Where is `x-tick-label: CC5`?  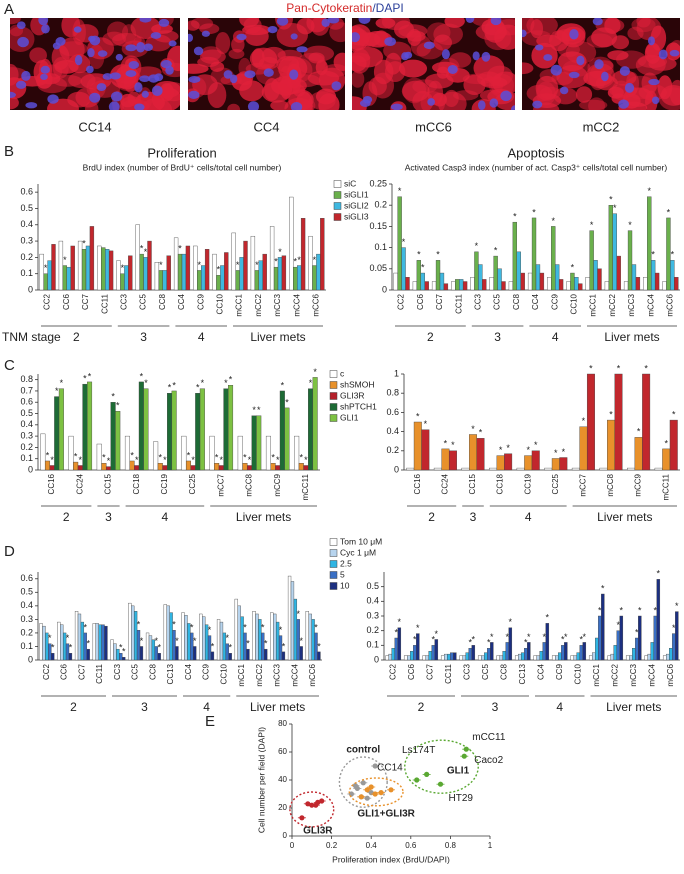 x-tick-label: CC5 is located at coordinates (143, 301).